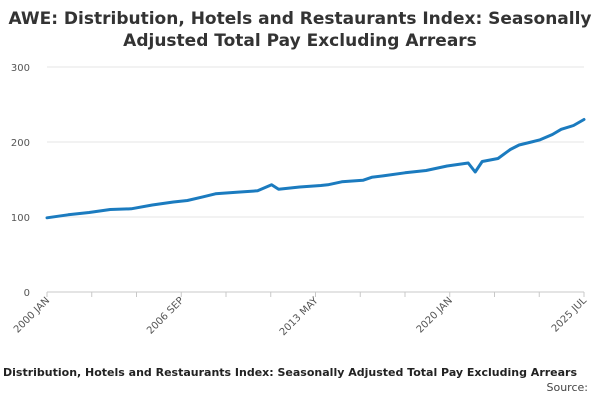  Describe the element at coordinates (568, 387) in the screenshot. I see `source-label: Source:` at that location.